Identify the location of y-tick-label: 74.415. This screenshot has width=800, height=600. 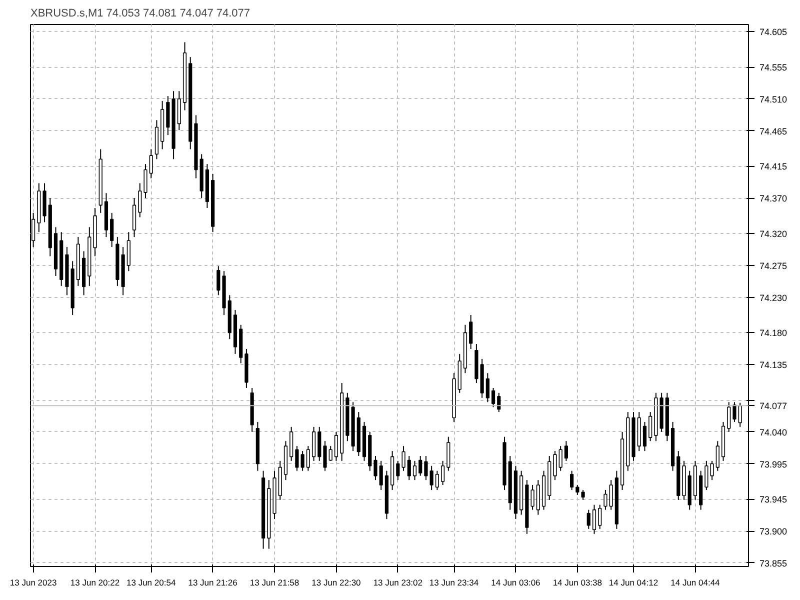
(774, 167).